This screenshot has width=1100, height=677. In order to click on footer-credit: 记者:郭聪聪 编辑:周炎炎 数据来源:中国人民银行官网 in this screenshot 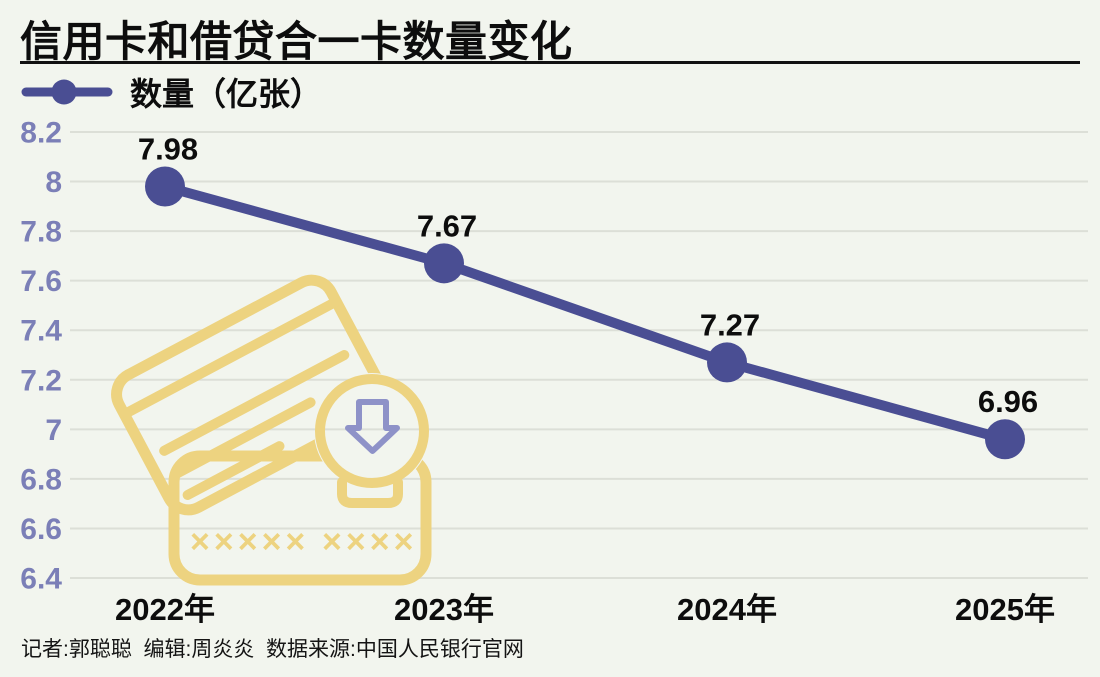, I will do `click(272, 649)`.